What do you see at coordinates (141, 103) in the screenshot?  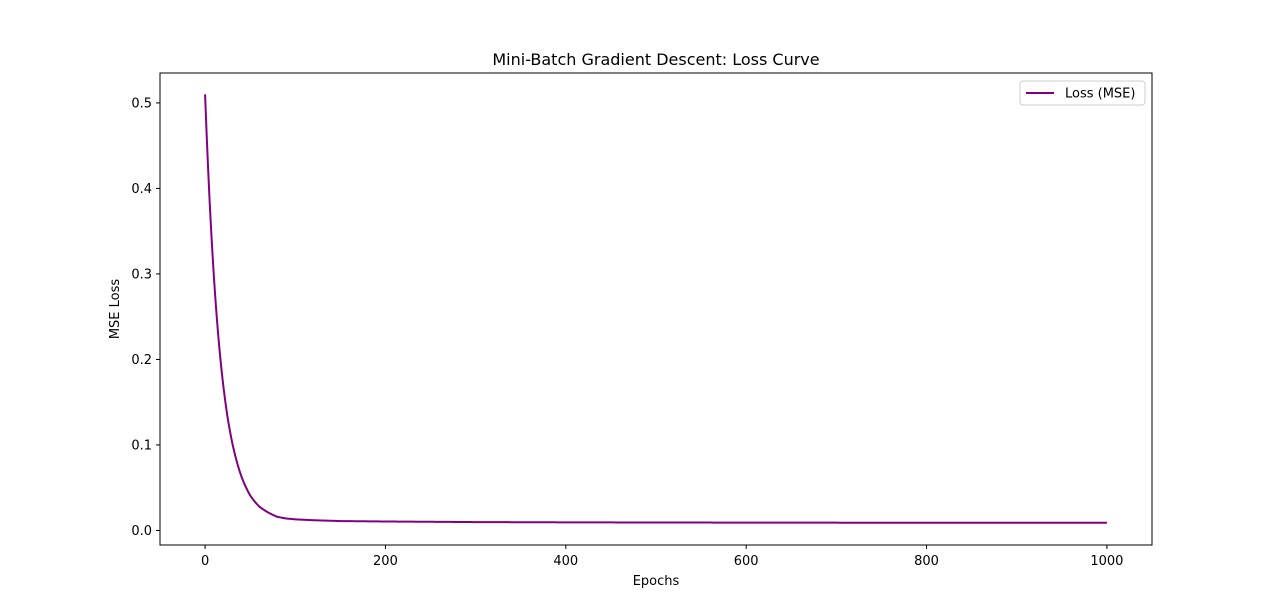 I see `y-tick-label: 0.5` at bounding box center [141, 103].